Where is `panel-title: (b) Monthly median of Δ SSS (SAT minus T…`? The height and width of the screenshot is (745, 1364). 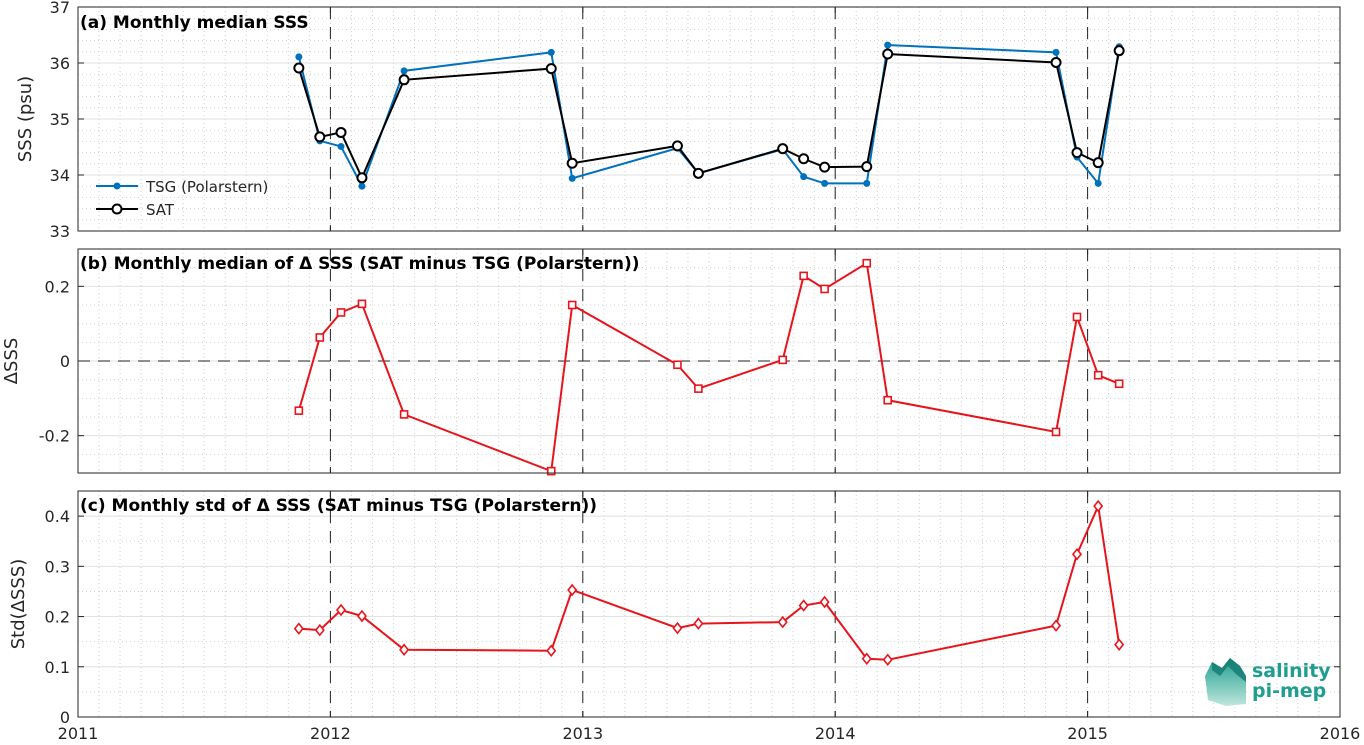 panel-title: (b) Monthly median of Δ SSS (SAT minus T… is located at coordinates (360, 264).